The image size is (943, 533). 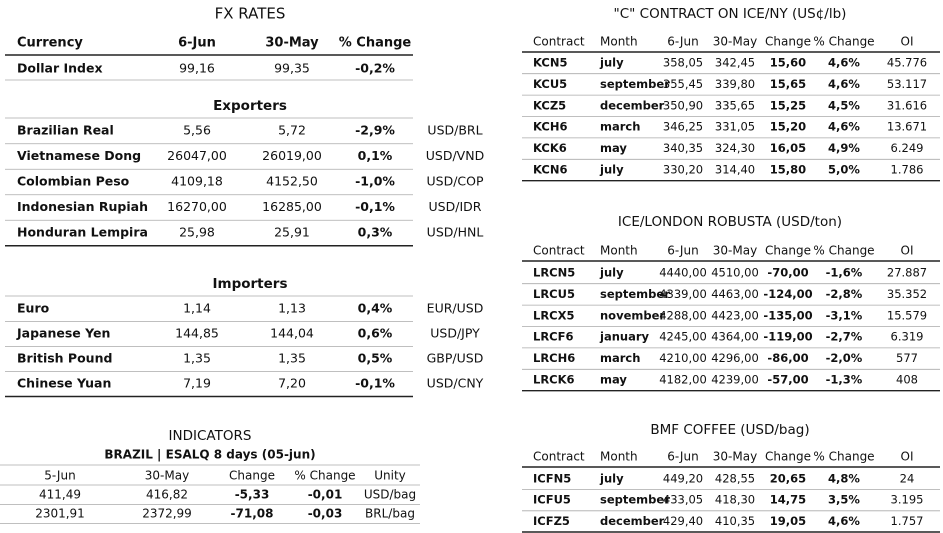 What do you see at coordinates (64, 383) in the screenshot?
I see `row-label: Chinese Yuan` at bounding box center [64, 383].